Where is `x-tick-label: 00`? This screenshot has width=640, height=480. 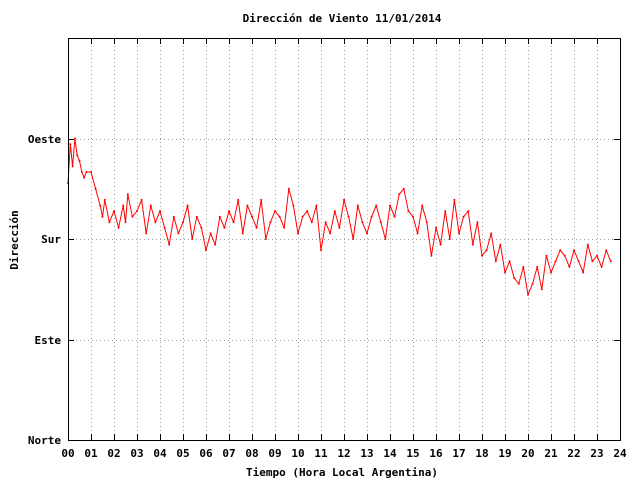
x-tick-label: 00 is located at coordinates (67, 453).